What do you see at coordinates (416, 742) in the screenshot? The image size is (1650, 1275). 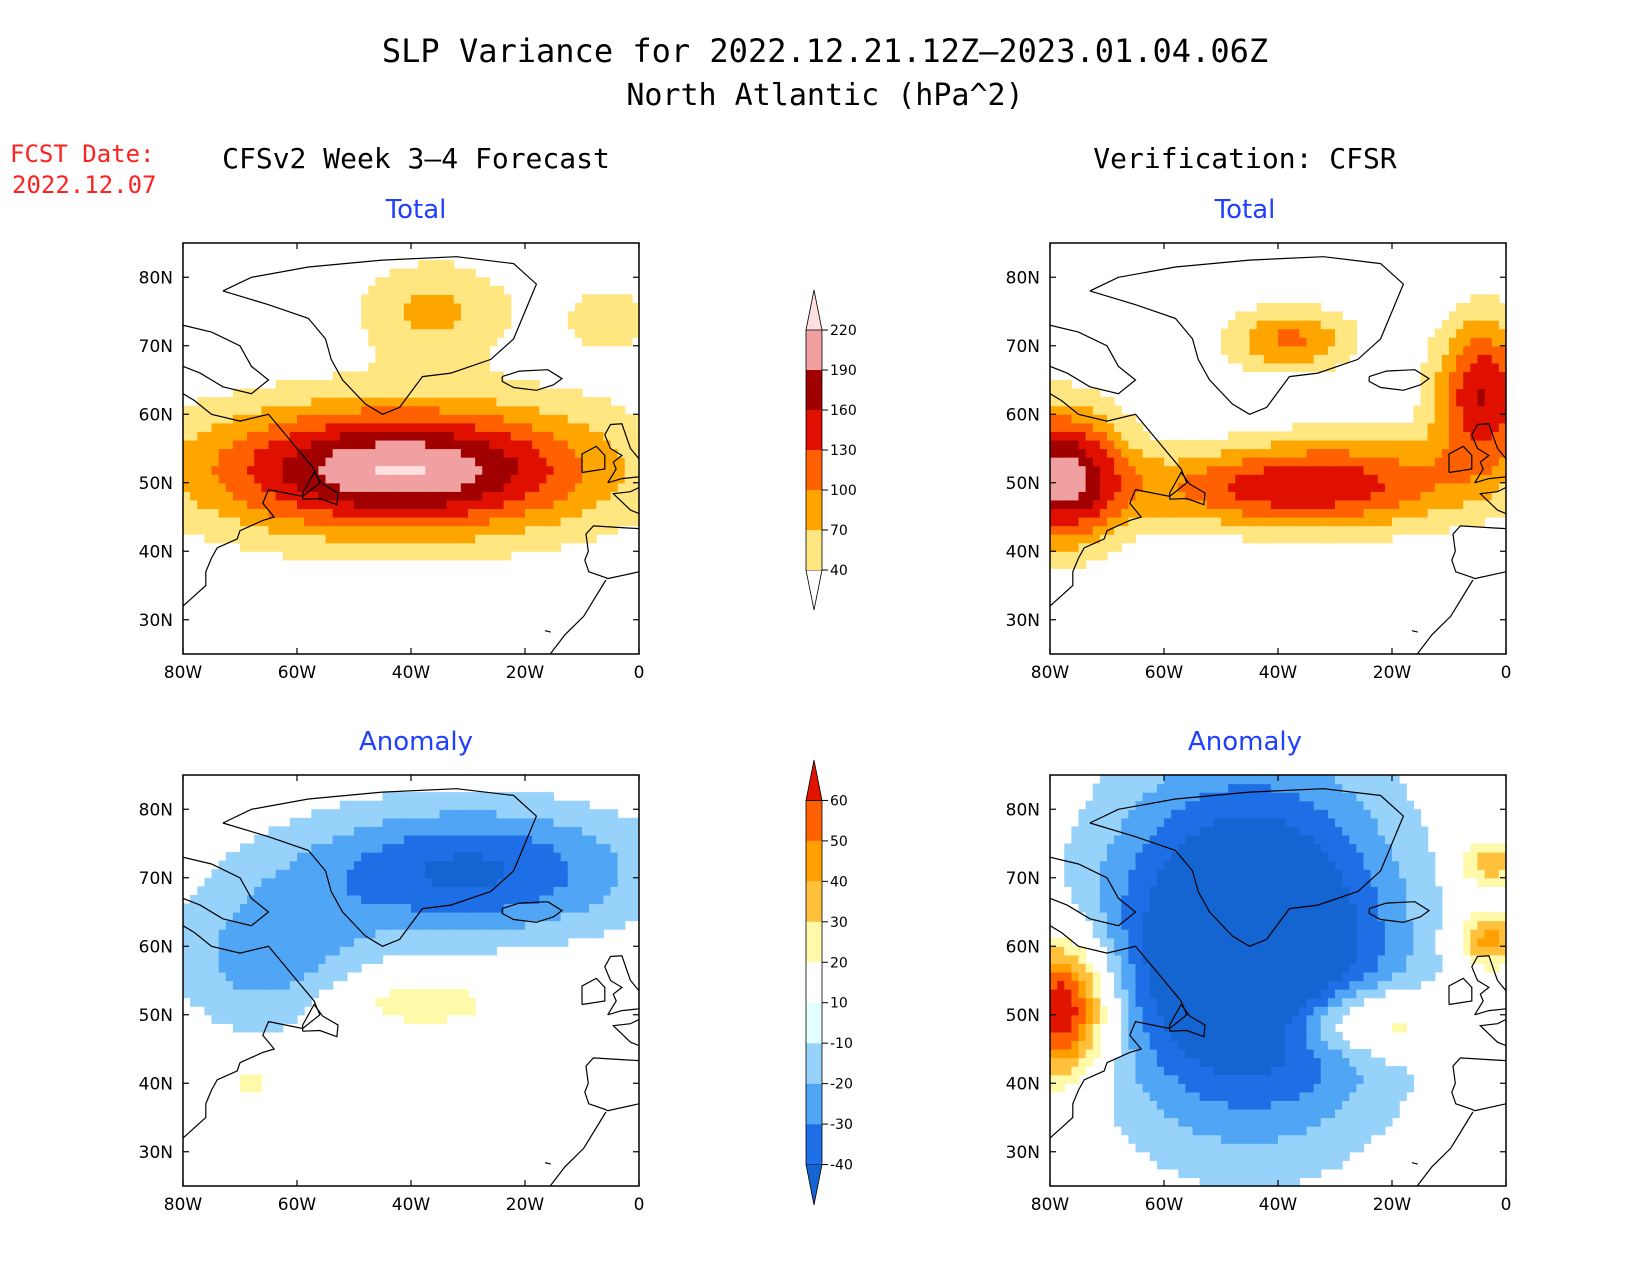 I see `panel-title-forecast-anomaly: Anomaly` at bounding box center [416, 742].